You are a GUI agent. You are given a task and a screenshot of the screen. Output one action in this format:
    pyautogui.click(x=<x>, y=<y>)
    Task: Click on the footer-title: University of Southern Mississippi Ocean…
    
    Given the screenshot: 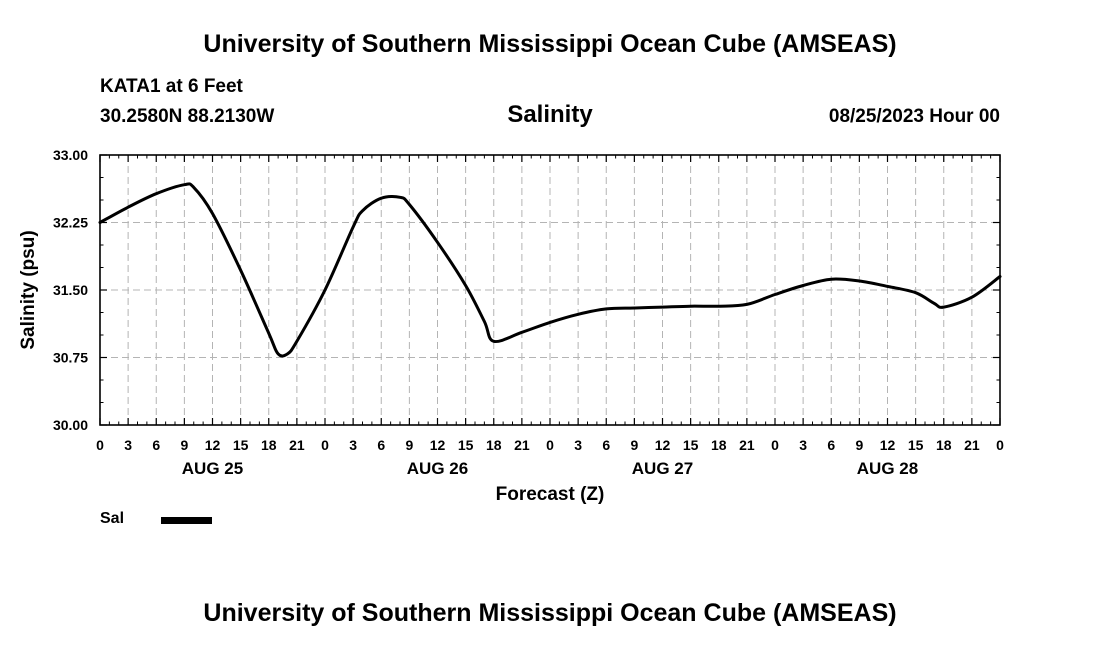 What is the action you would take?
    pyautogui.click(x=550, y=613)
    